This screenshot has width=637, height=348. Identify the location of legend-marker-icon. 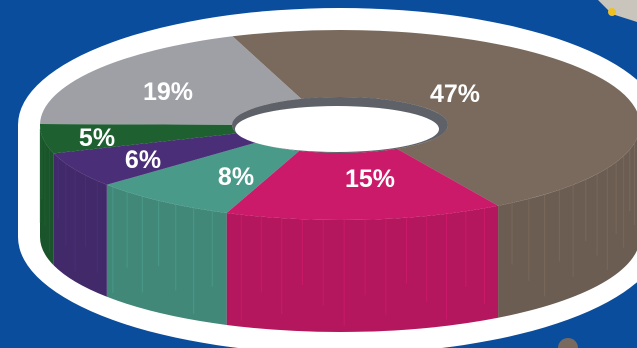
(568, 343).